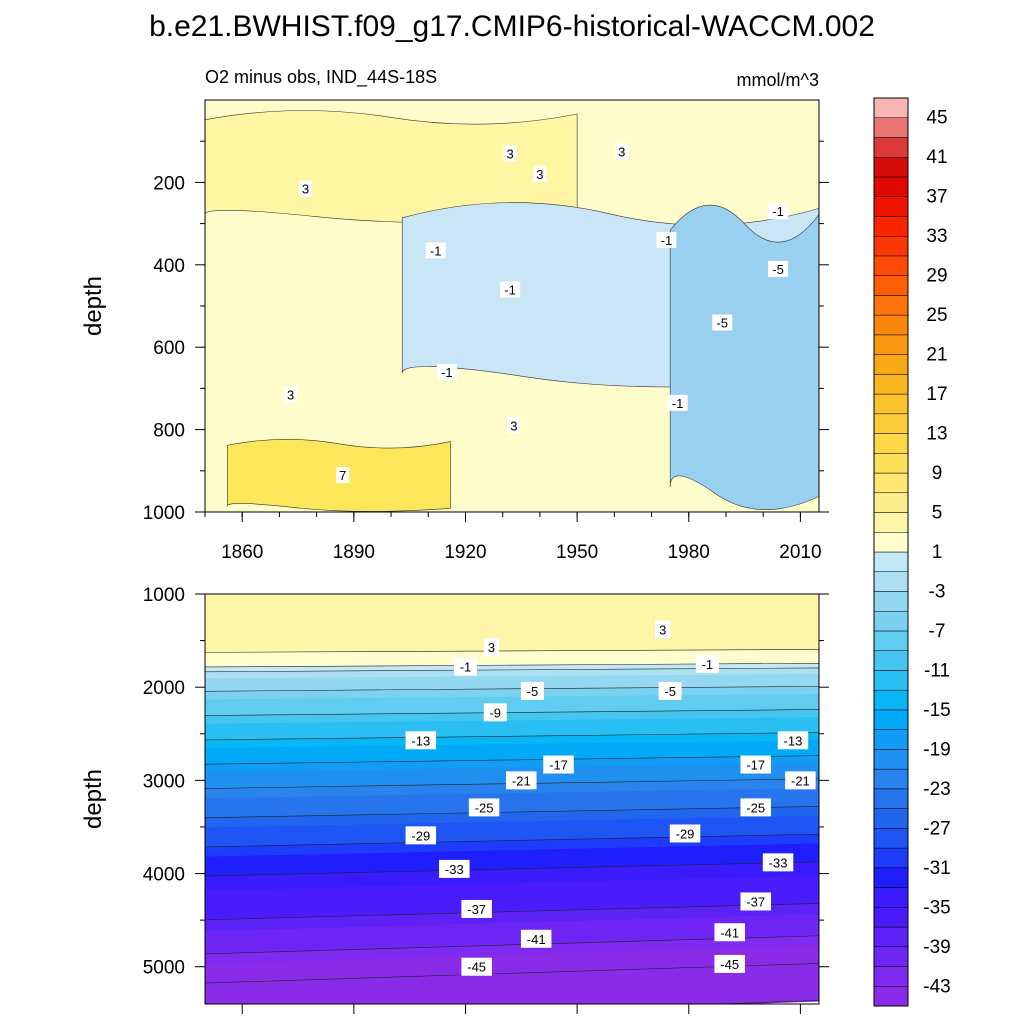 Image resolution: width=1024 pixels, height=1024 pixels. I want to click on colorbar-tick-label: 21, so click(936, 355).